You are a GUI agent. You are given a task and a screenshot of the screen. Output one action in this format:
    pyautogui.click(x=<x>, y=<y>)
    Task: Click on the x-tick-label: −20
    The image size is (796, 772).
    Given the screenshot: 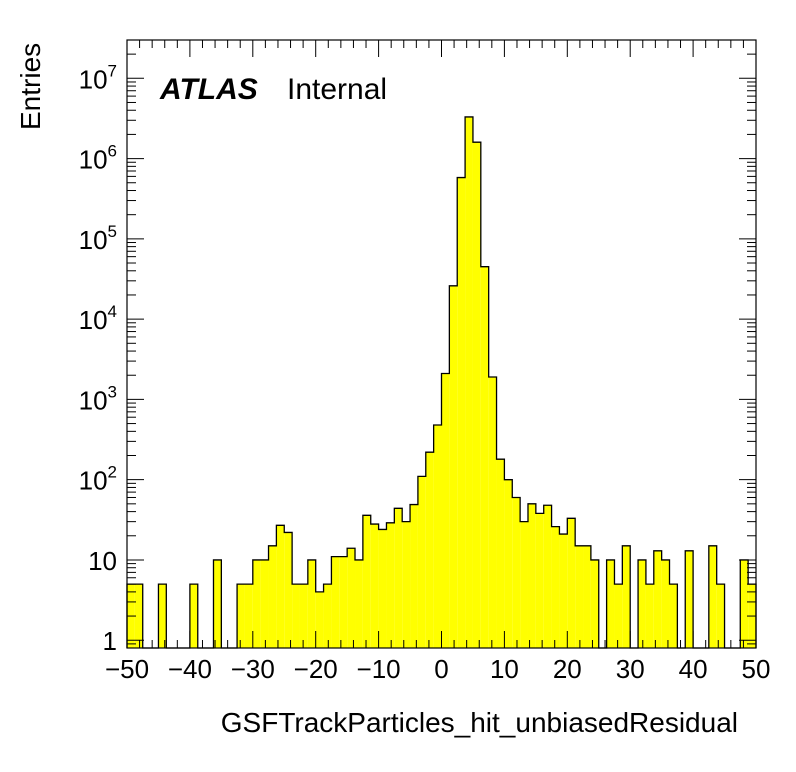 What is the action you would take?
    pyautogui.click(x=316, y=669)
    